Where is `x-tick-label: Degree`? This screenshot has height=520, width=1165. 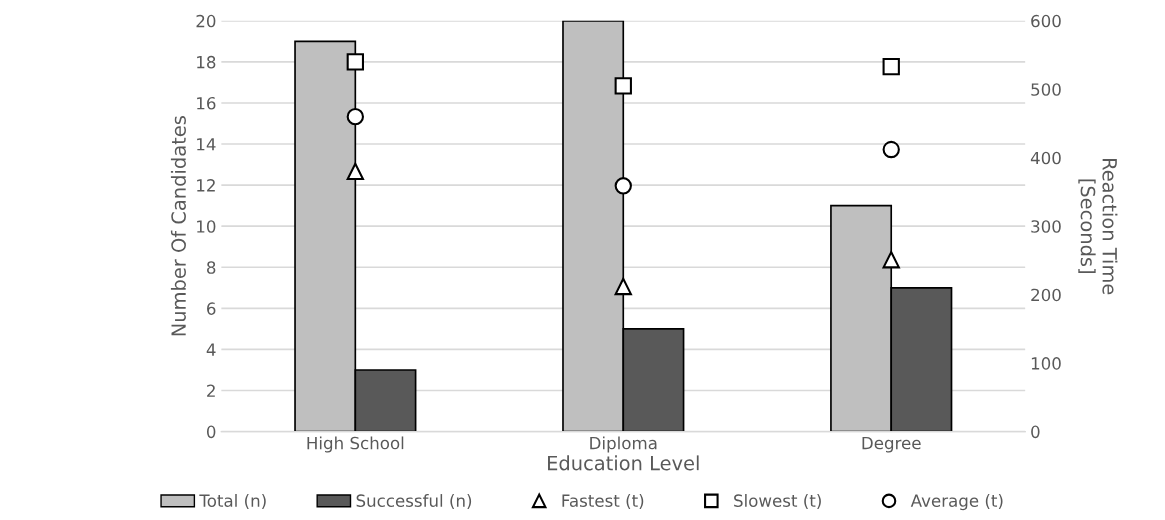 x-tick-label: Degree is located at coordinates (891, 444).